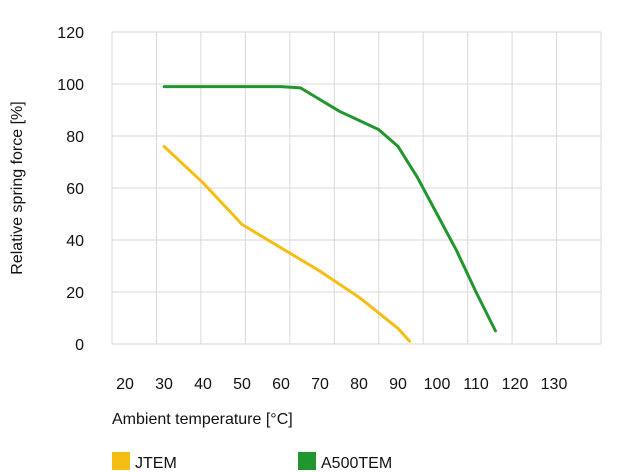  I want to click on y-axis-label: Relative spring force [%], so click(17, 187).